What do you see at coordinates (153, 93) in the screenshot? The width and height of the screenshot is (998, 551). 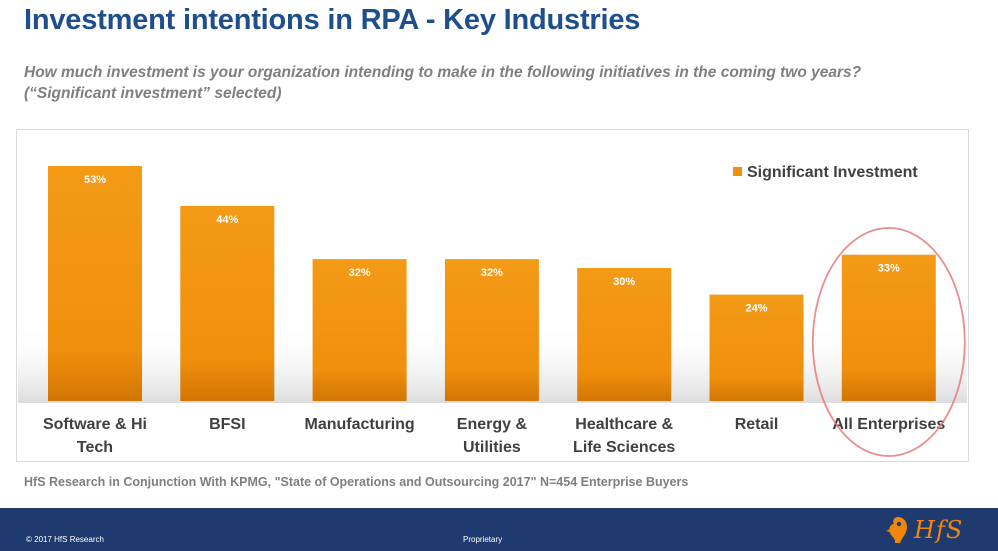 I see `subtitle-note: (“Significant investment” selected)` at bounding box center [153, 93].